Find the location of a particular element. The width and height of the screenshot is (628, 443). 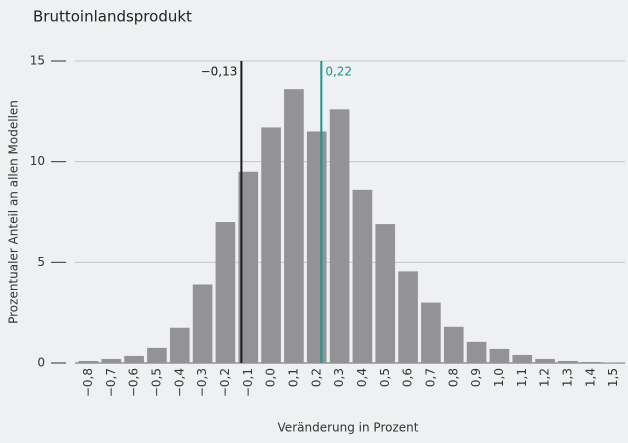

x-tick-label: −0,2 is located at coordinates (225, 382).